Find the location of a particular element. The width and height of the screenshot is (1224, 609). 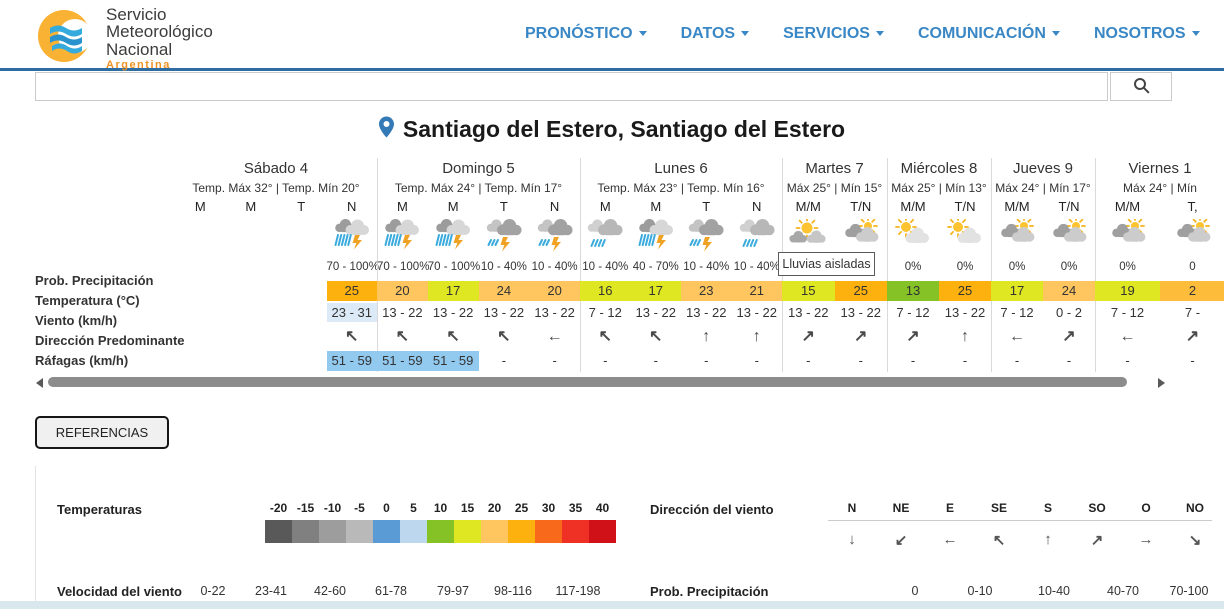

prob-value: 10 - 40% is located at coordinates (554, 267).